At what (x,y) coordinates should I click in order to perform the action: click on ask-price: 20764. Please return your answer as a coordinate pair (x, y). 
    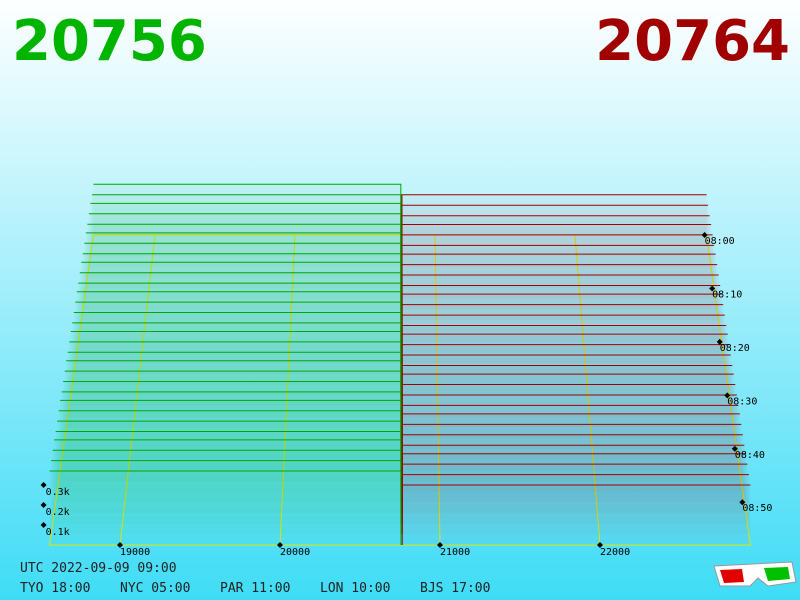
    Looking at the image, I should click on (692, 41).